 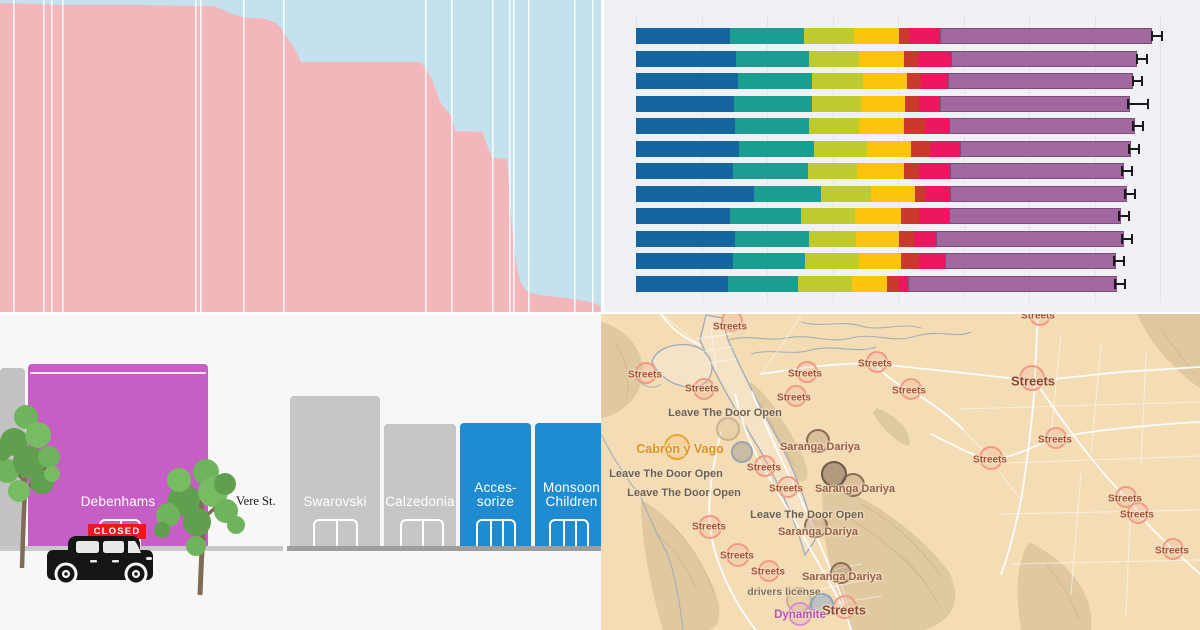 I want to click on map-marker-purple, so click(x=800, y=614).